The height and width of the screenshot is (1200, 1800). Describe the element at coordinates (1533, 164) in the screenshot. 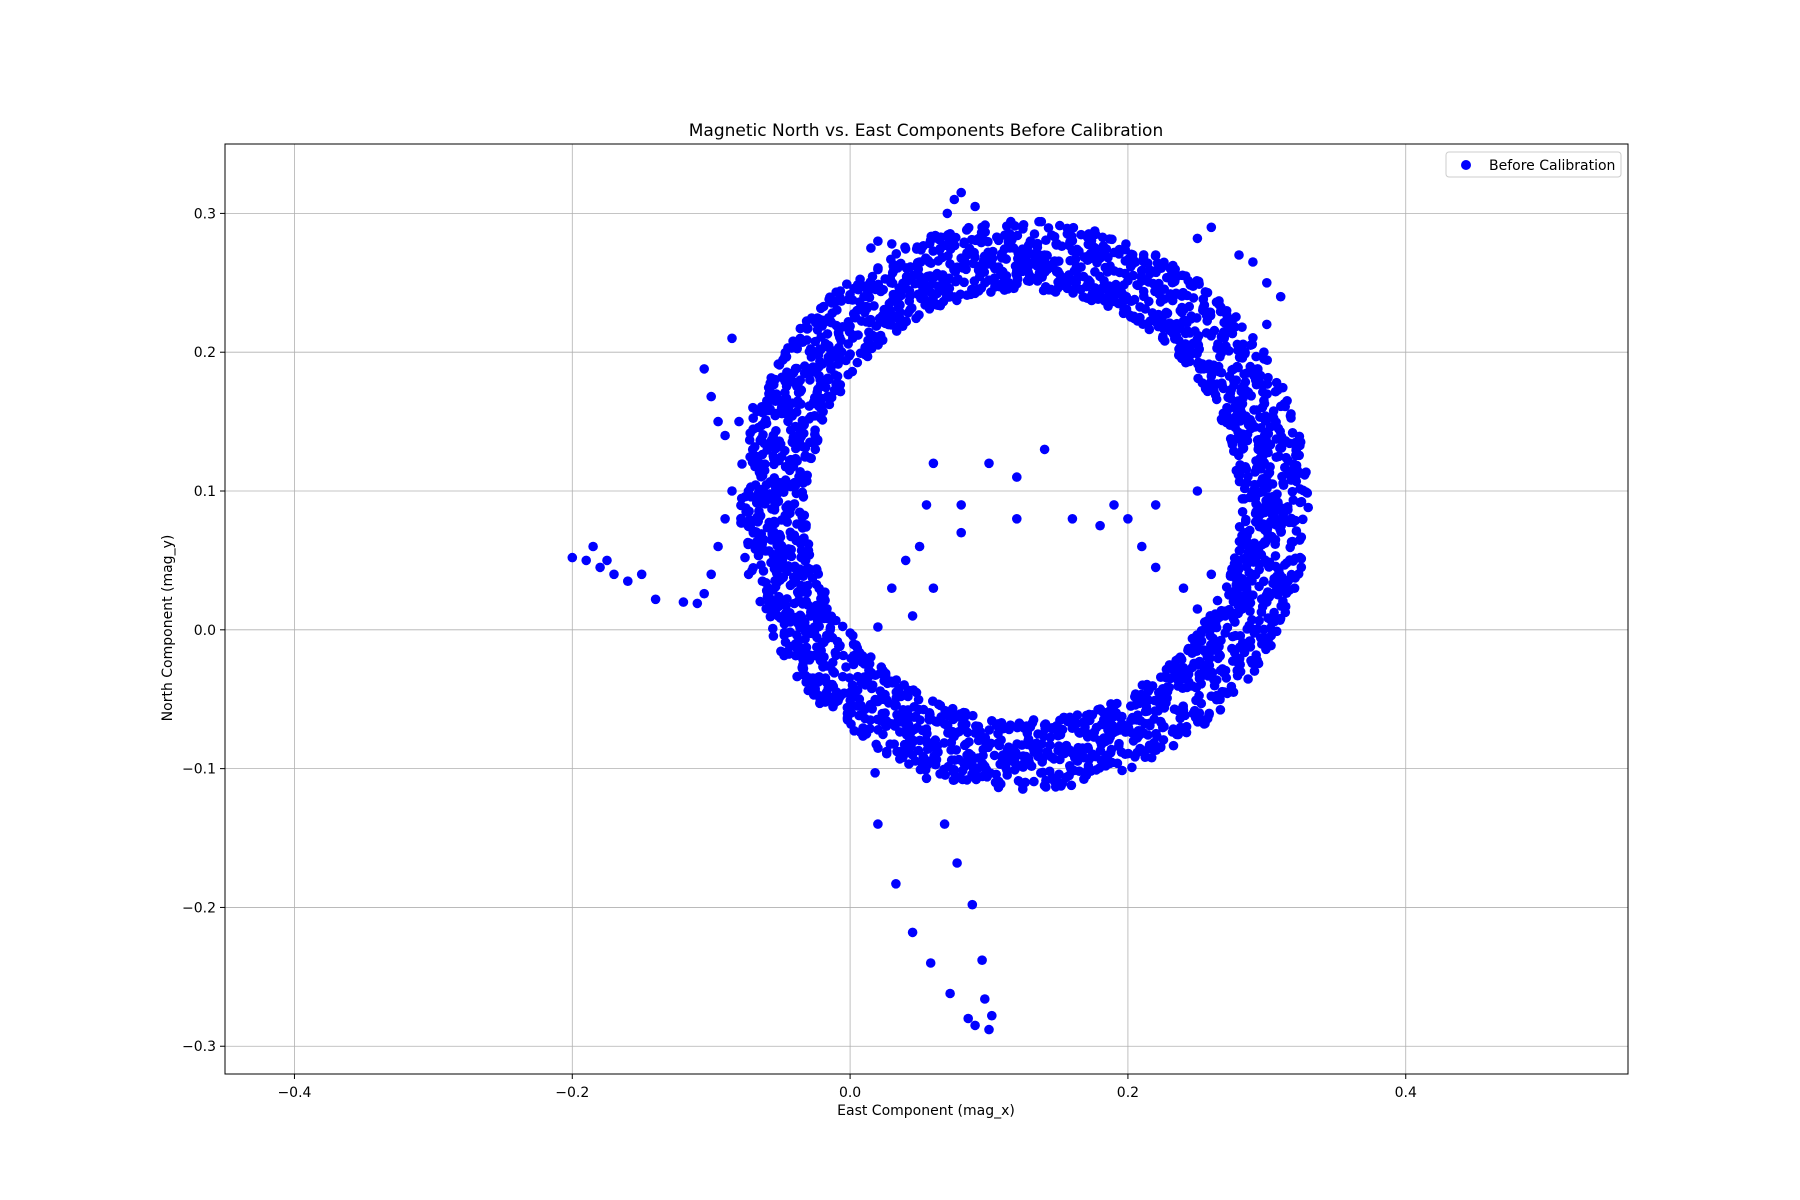

I see `legend: Before Calibration` at that location.